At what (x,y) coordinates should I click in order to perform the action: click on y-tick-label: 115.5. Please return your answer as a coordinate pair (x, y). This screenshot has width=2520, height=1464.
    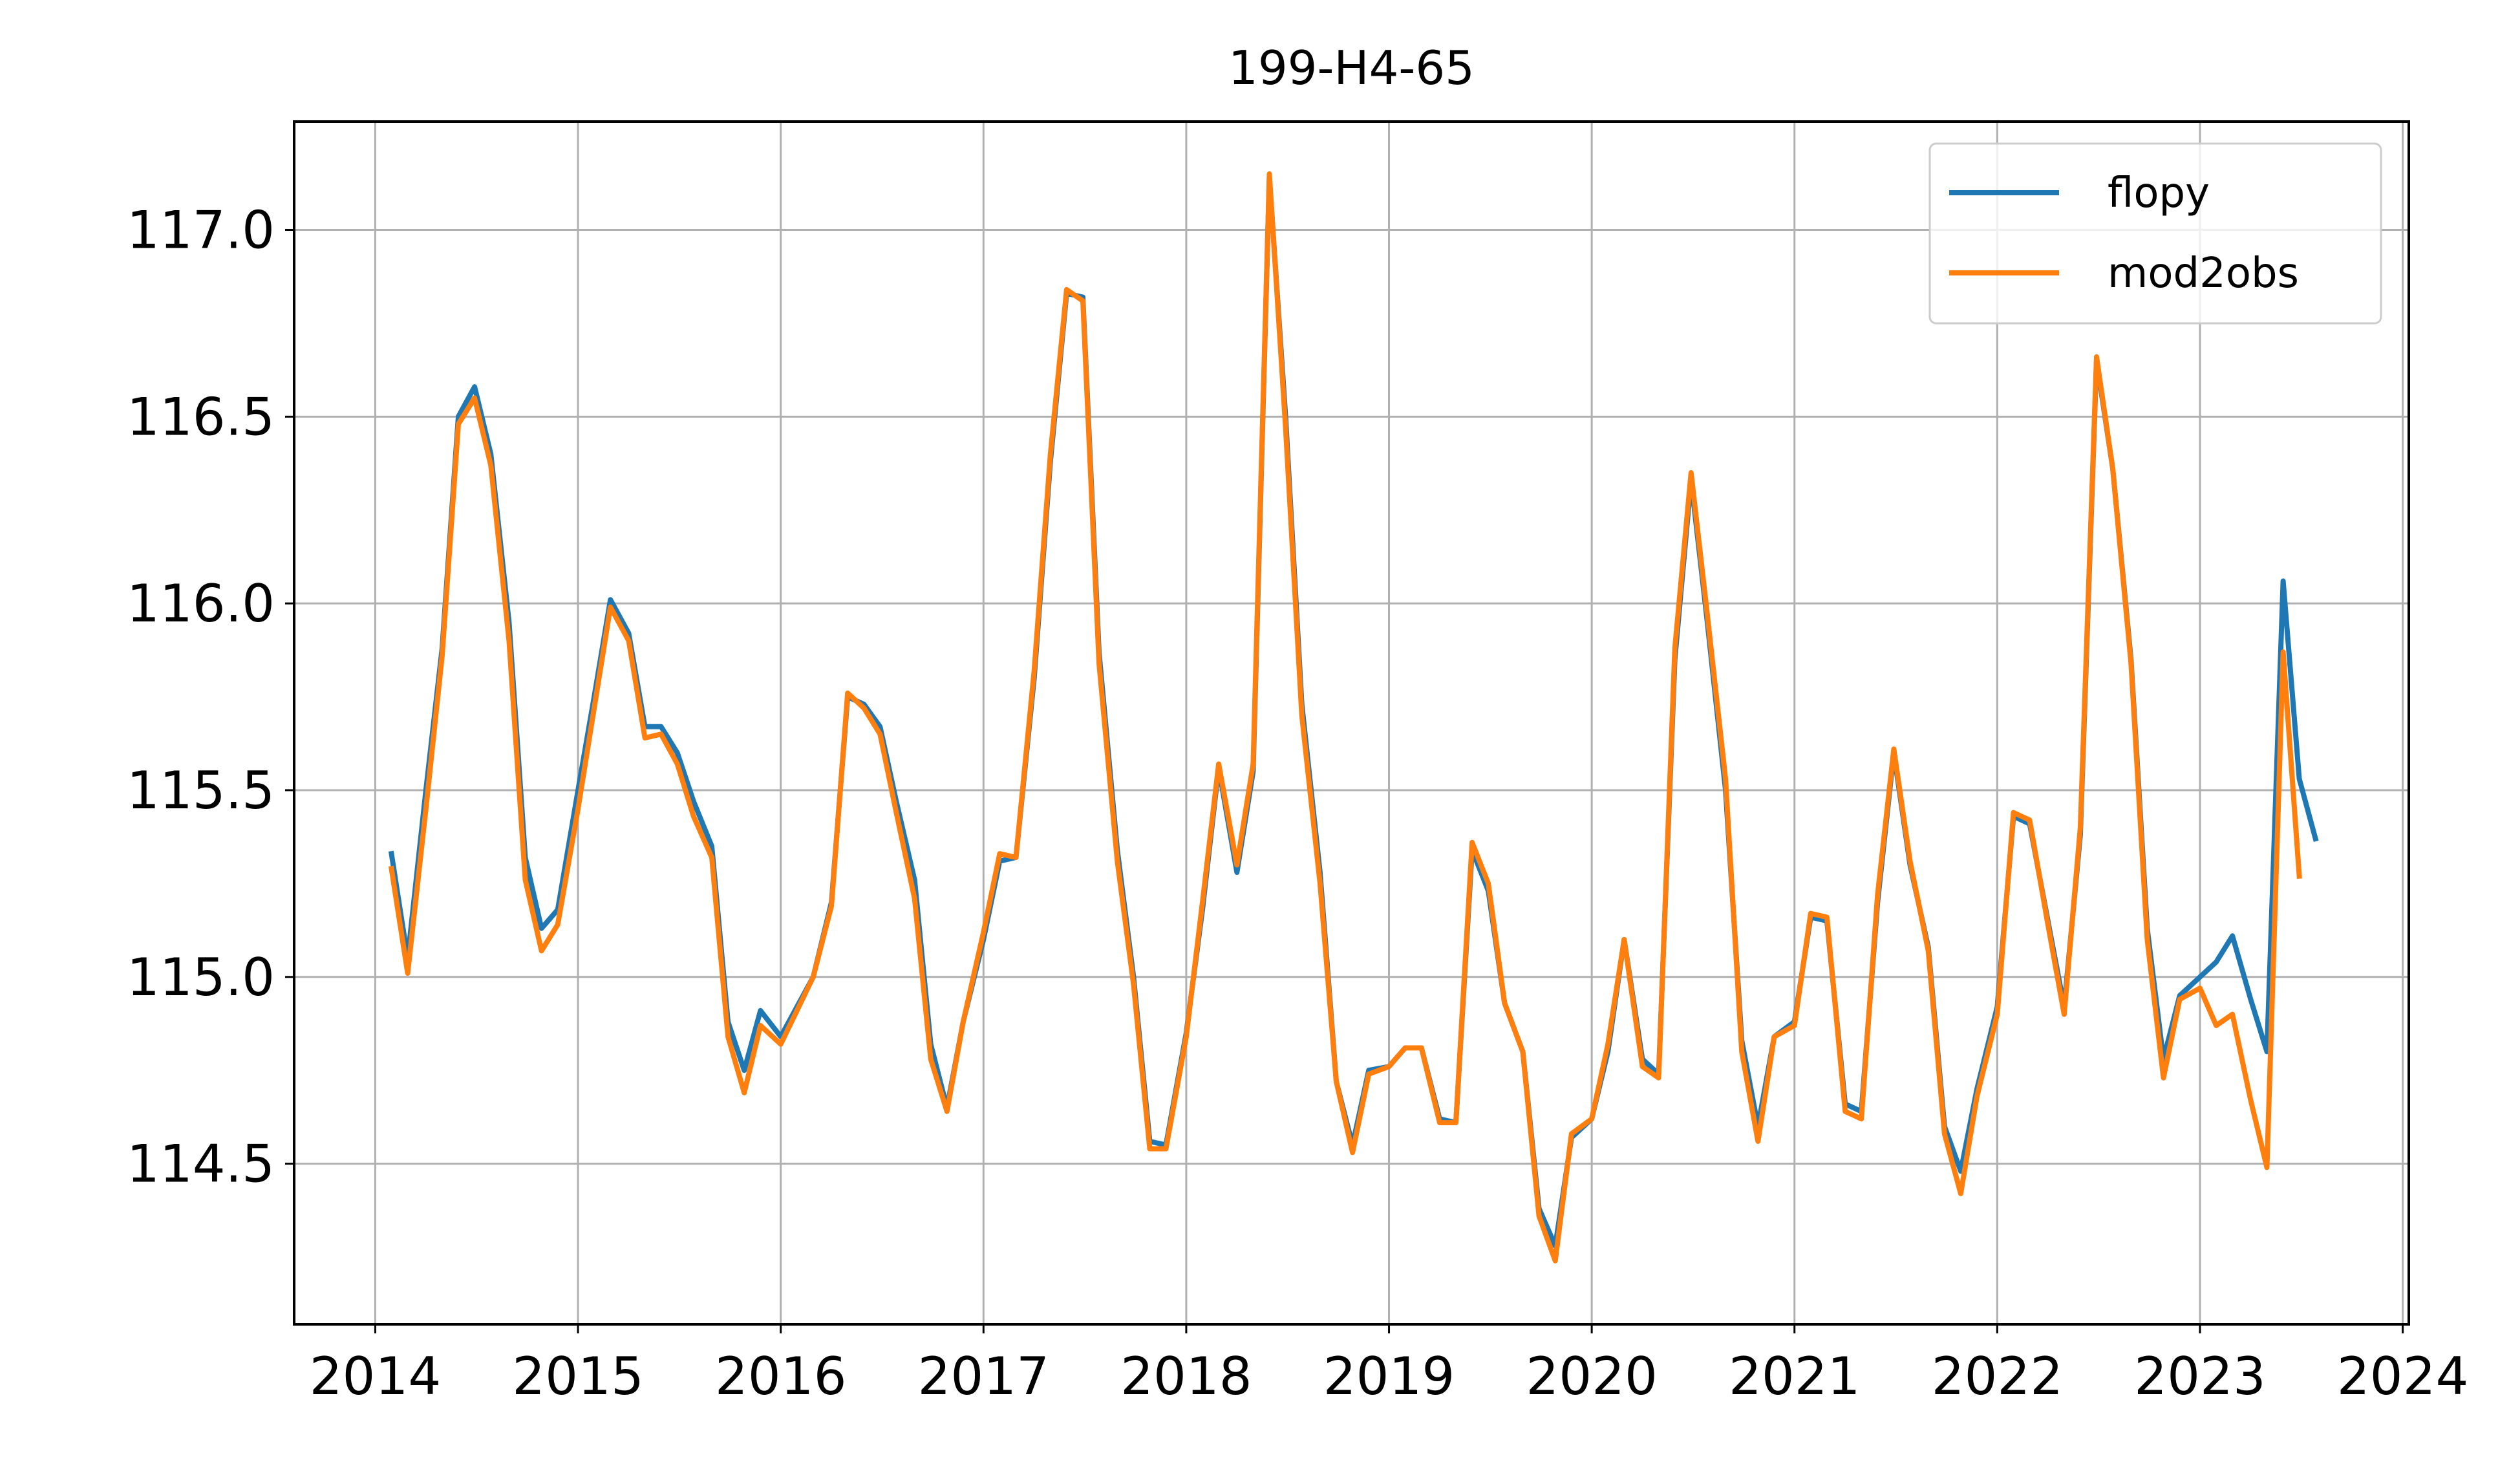
    Looking at the image, I should click on (201, 790).